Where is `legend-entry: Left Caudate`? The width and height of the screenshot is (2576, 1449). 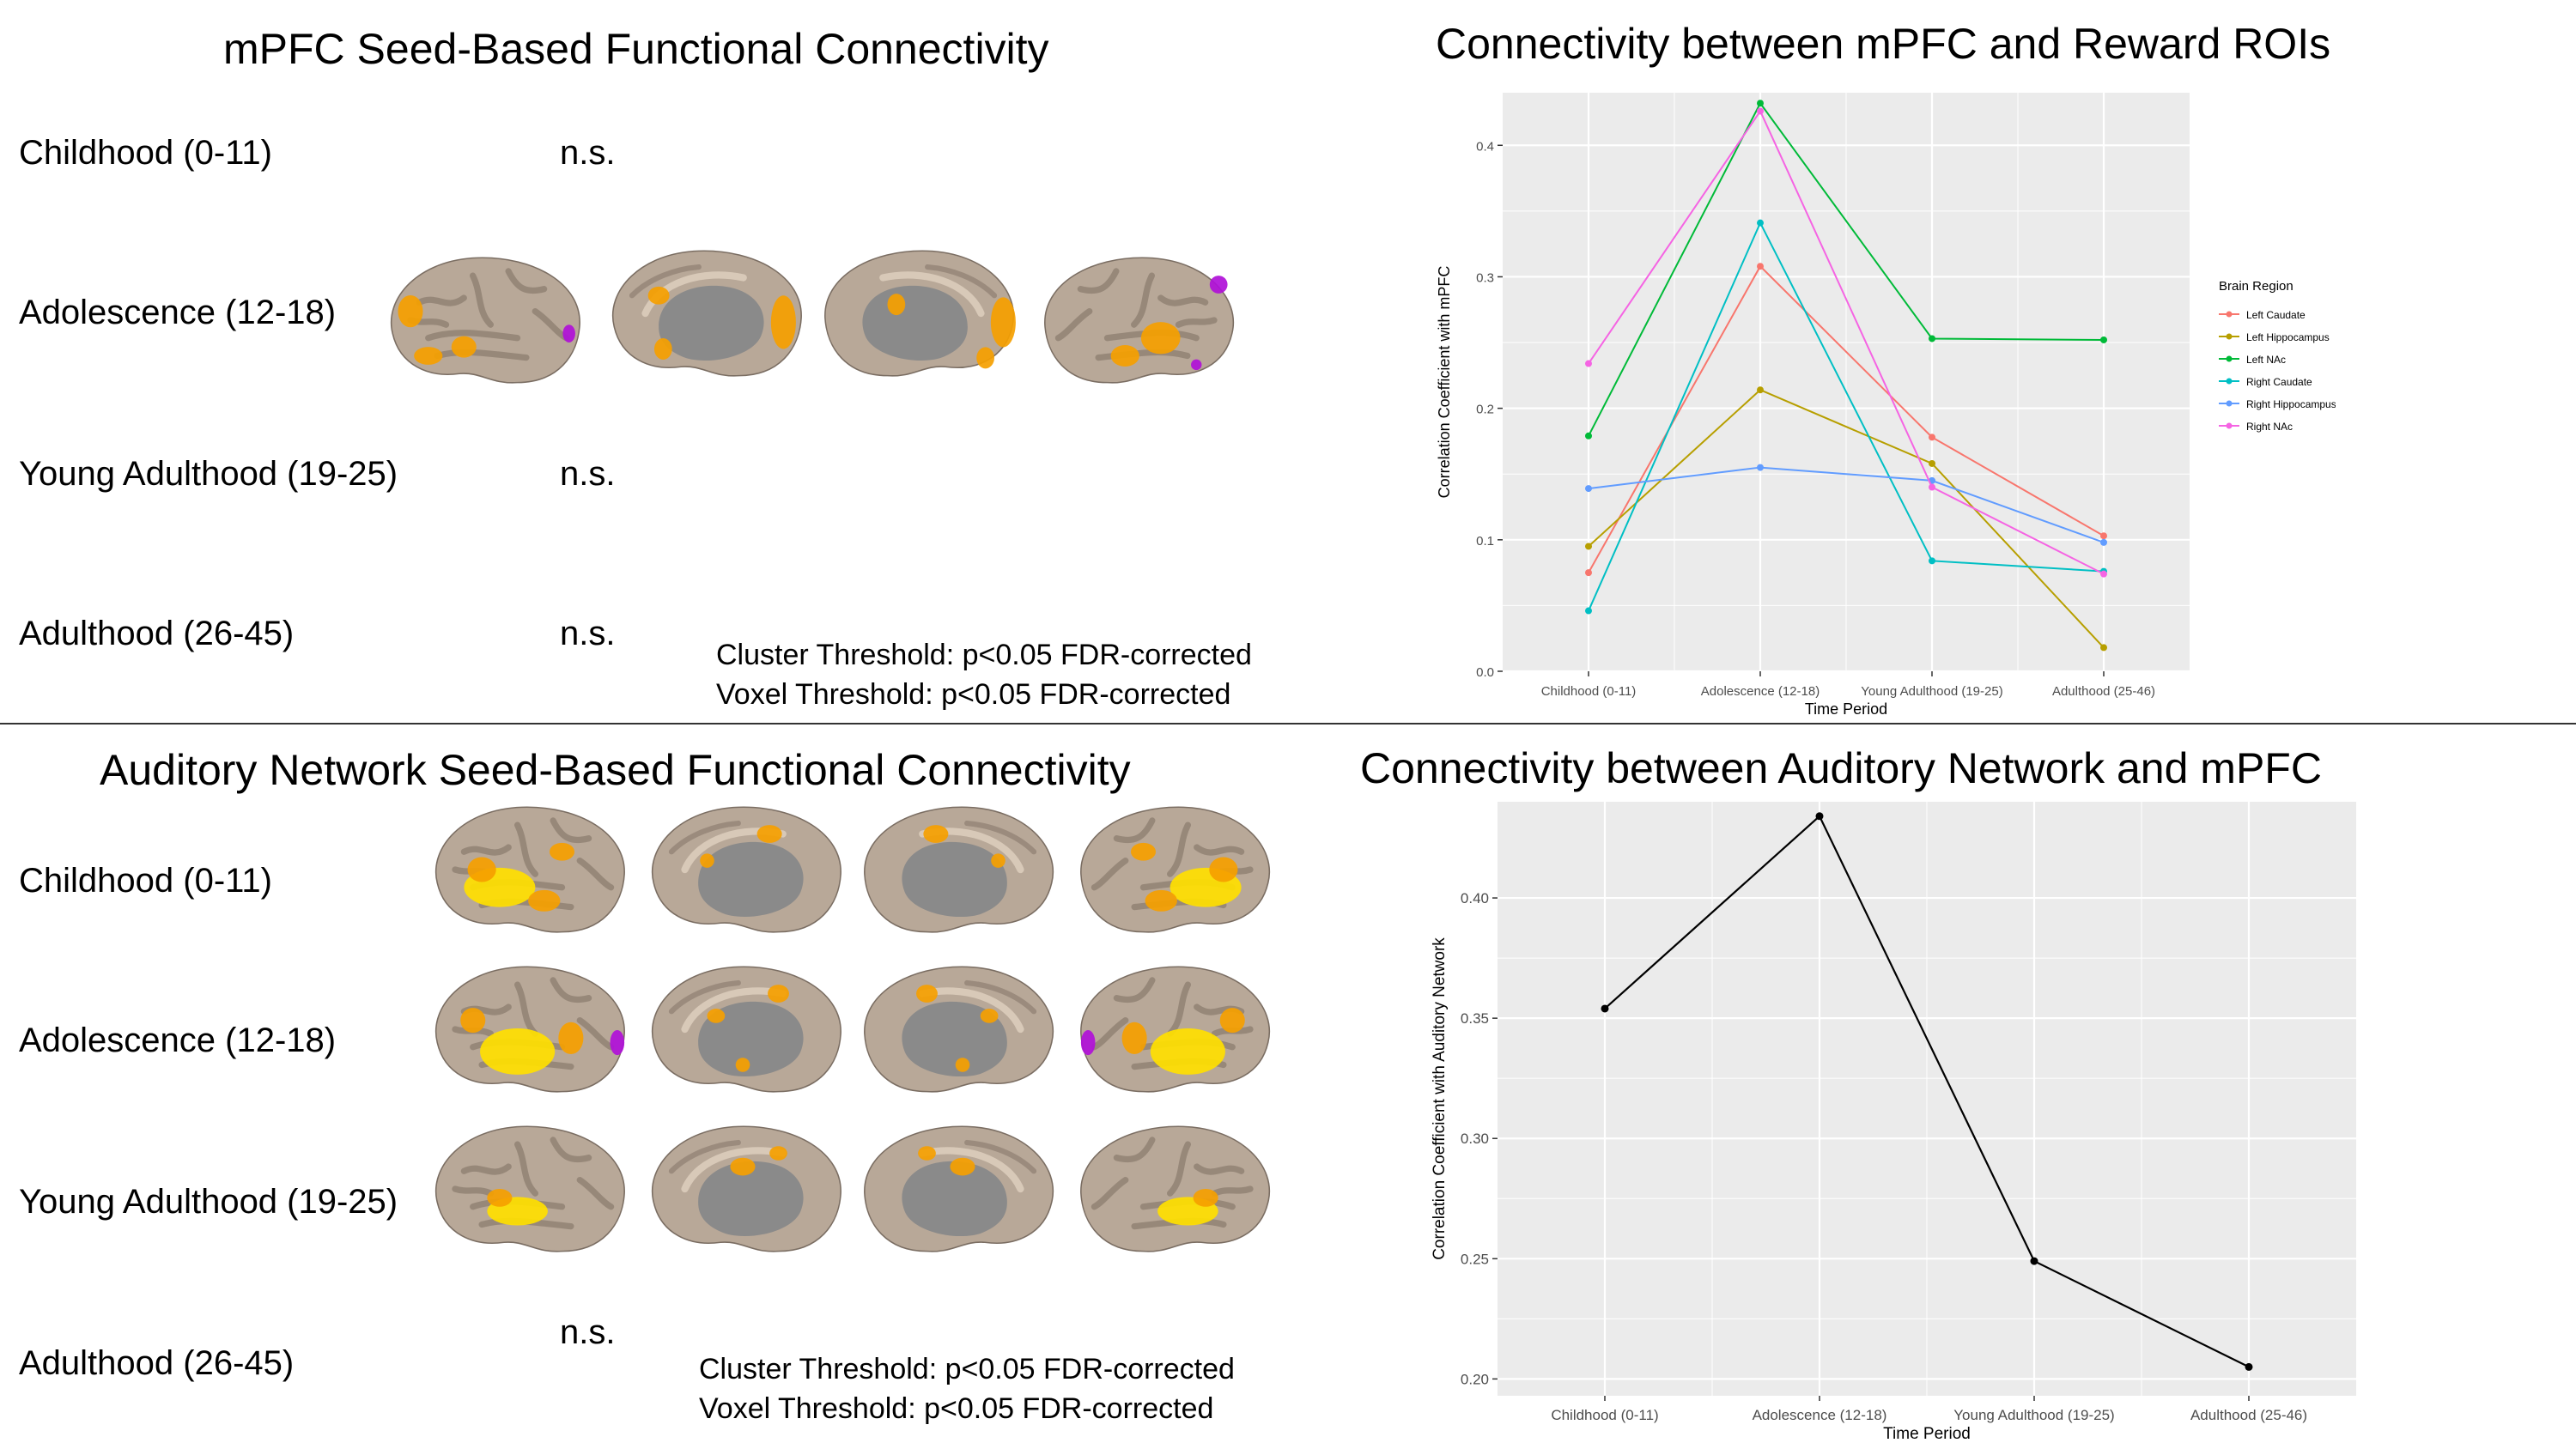
legend-entry: Left Caudate is located at coordinates (2276, 315).